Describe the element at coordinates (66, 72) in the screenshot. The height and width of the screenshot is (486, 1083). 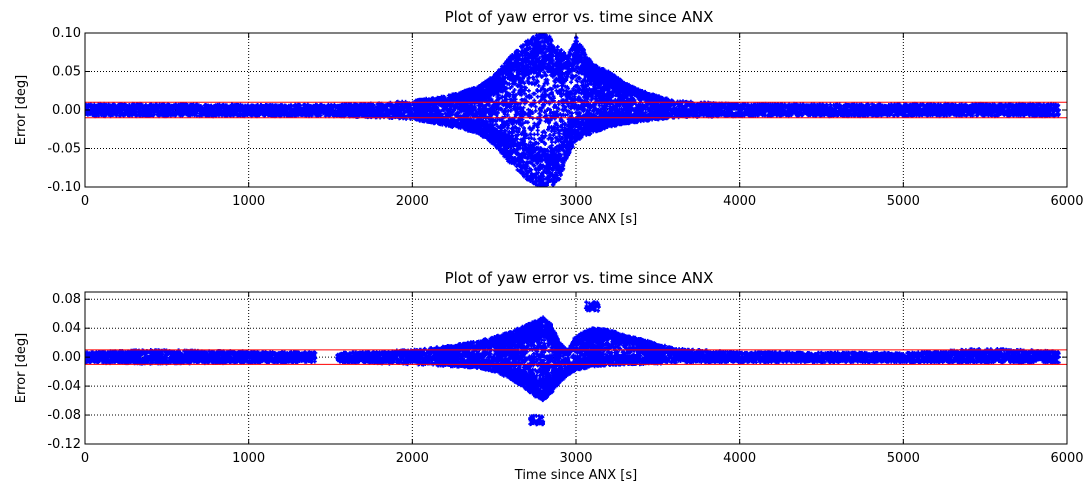
I see `chart-1-y-tick-label: 0.05` at that location.